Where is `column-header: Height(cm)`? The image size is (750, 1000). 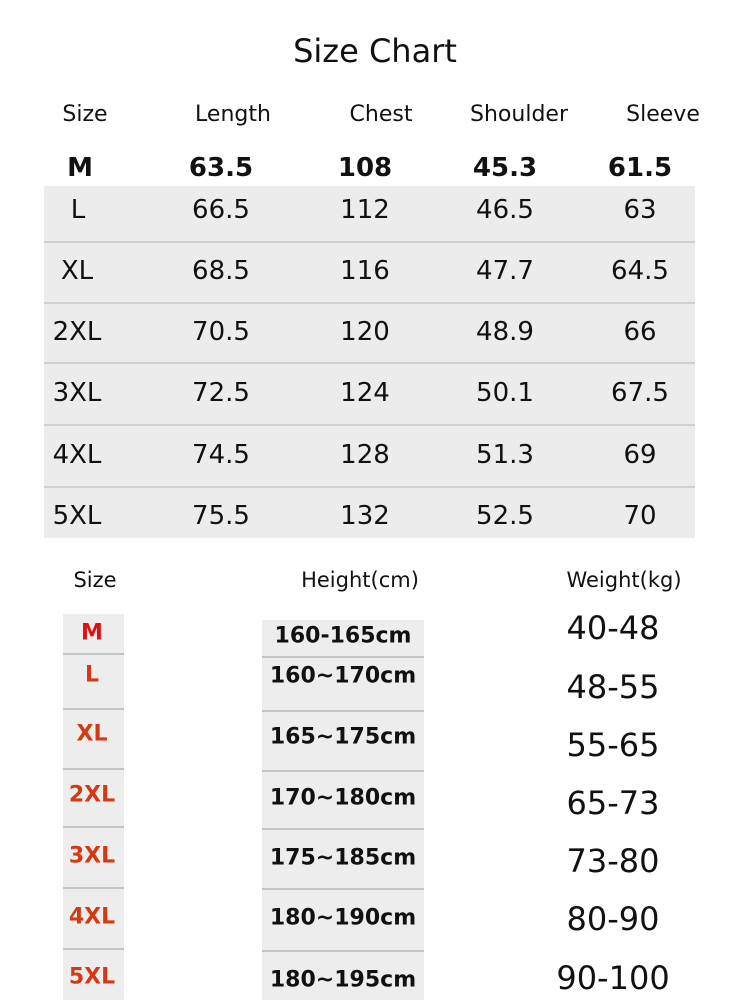
column-header: Height(cm) is located at coordinates (360, 580).